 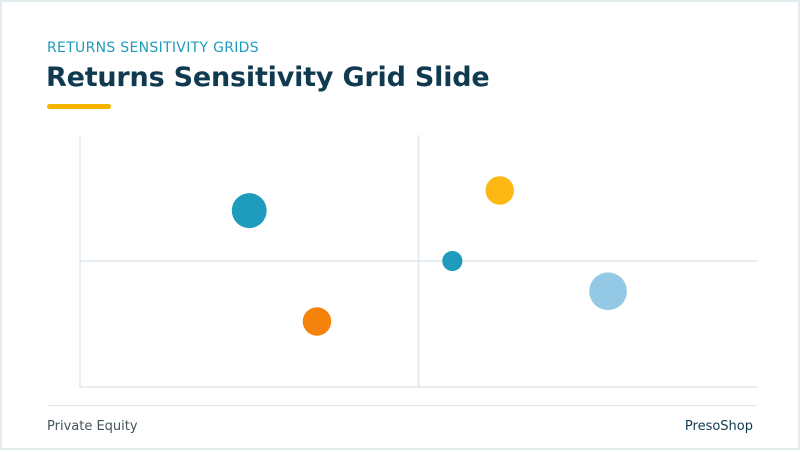 I want to click on footer-brand: PresoShop, so click(x=718, y=426).